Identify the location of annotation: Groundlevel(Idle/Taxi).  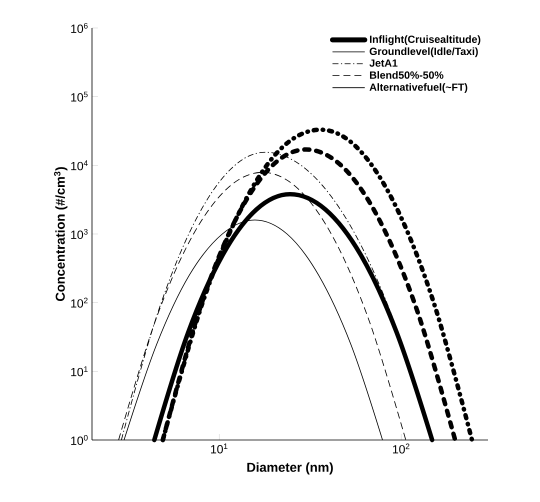
(424, 52).